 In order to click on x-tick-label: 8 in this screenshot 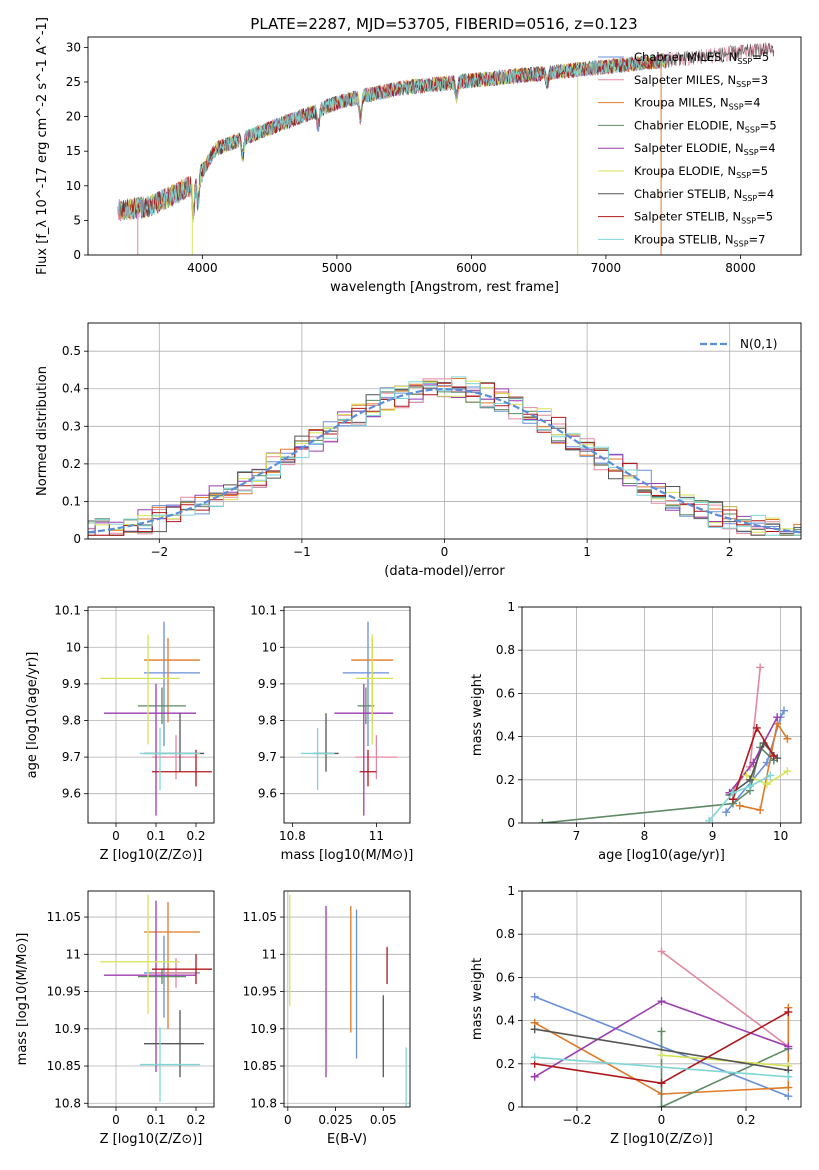, I will do `click(645, 836)`.